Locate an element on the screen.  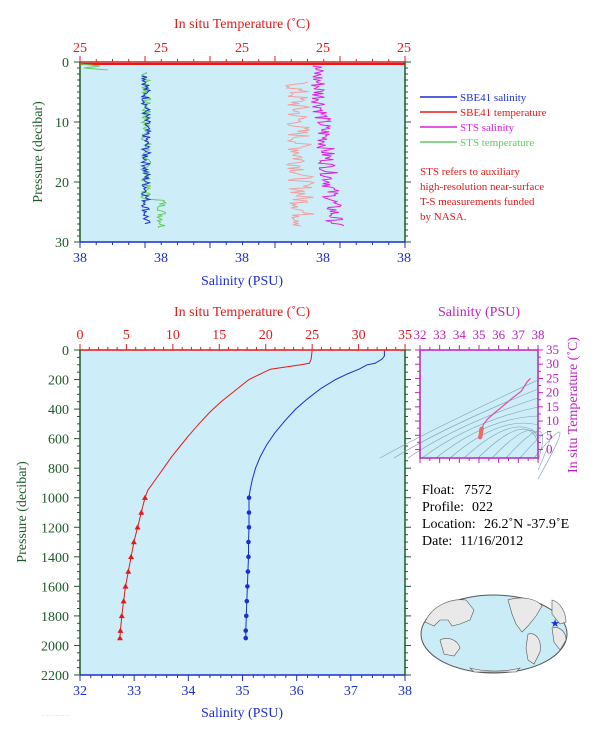
ts-salinity-ticks: 32 33 34 35 36 37 38 is located at coordinates (479, 334).